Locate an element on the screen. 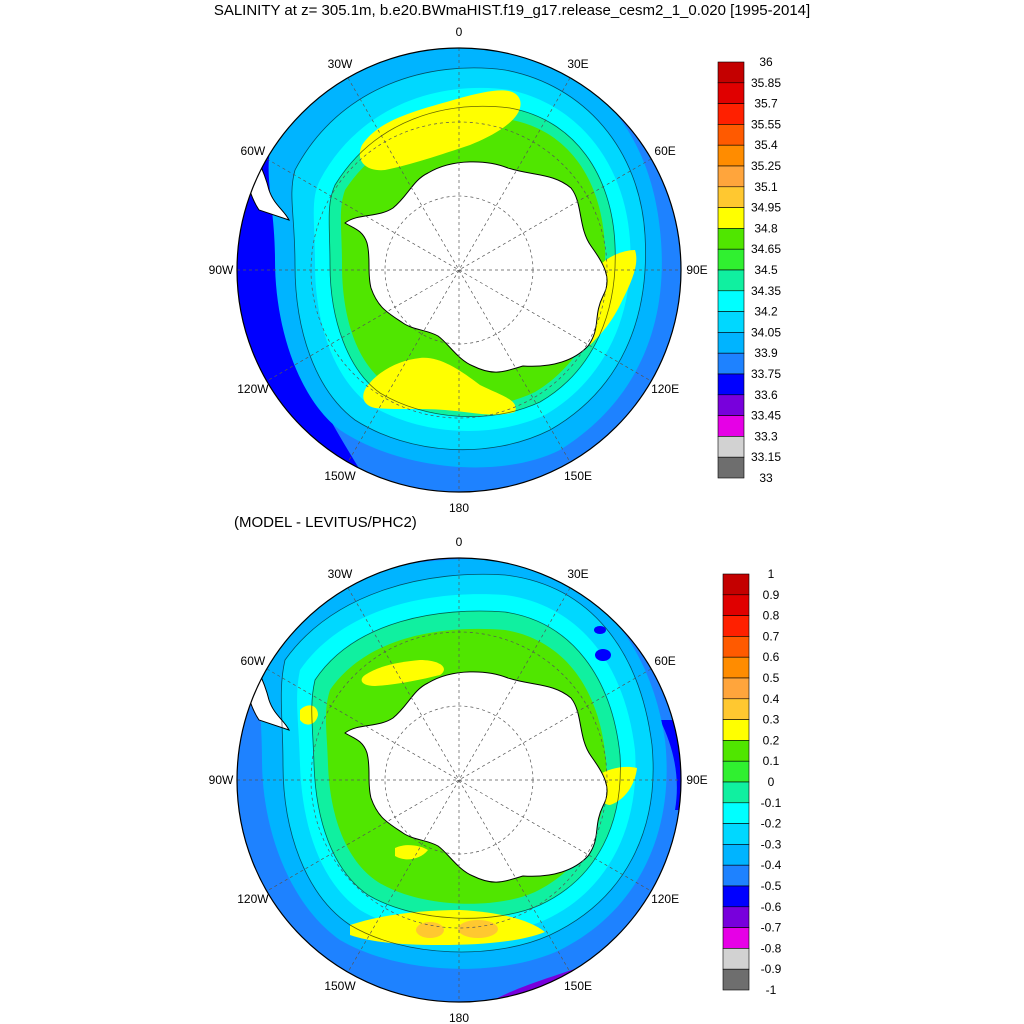 Image resolution: width=1024 pixels, height=1024 pixels. colorbar-label: 0.9 is located at coordinates (771, 595).